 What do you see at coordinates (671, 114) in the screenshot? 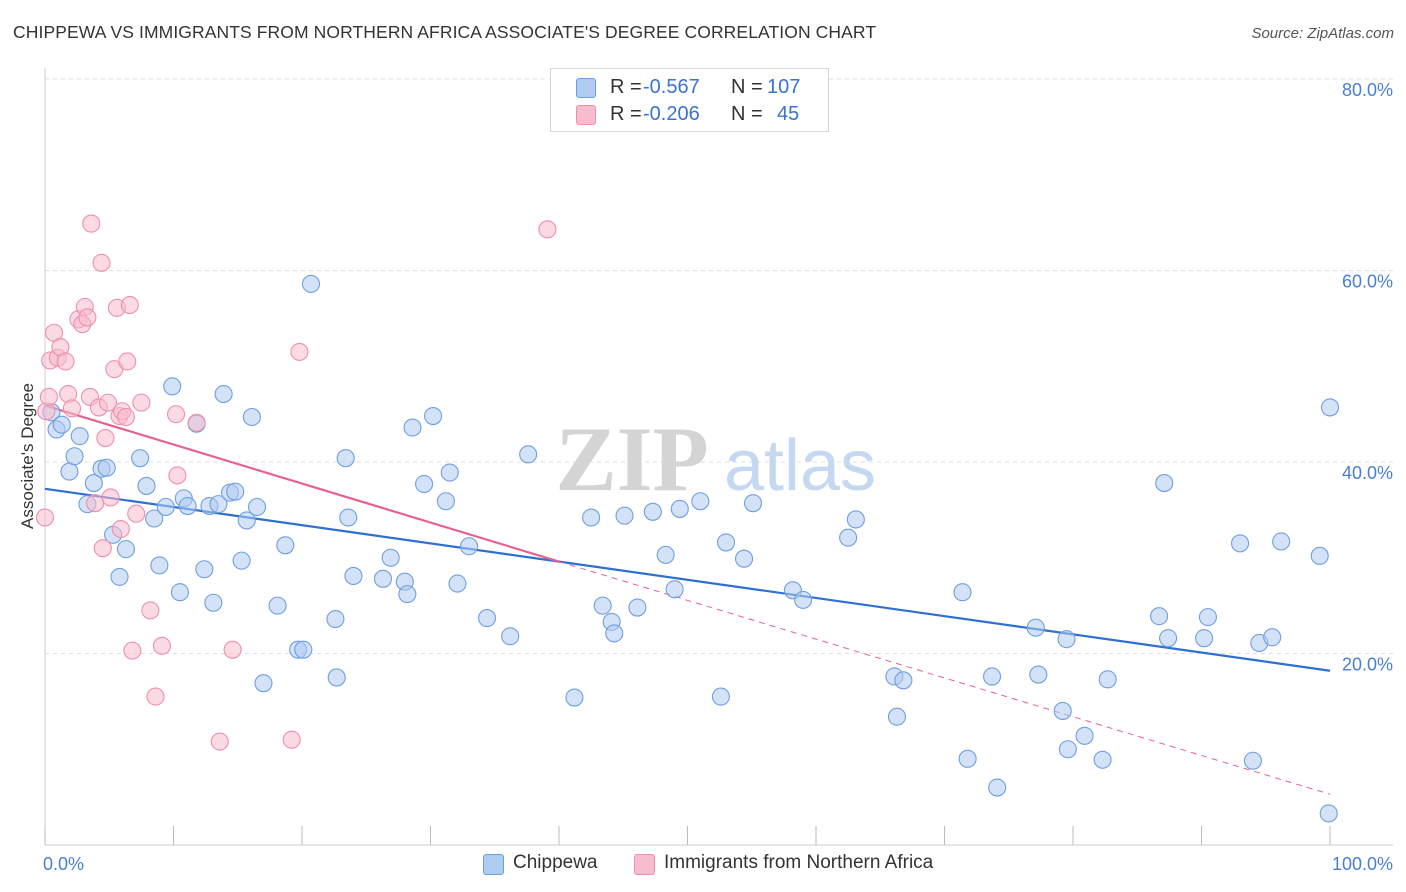
I see `r-value: -0.206` at bounding box center [671, 114].